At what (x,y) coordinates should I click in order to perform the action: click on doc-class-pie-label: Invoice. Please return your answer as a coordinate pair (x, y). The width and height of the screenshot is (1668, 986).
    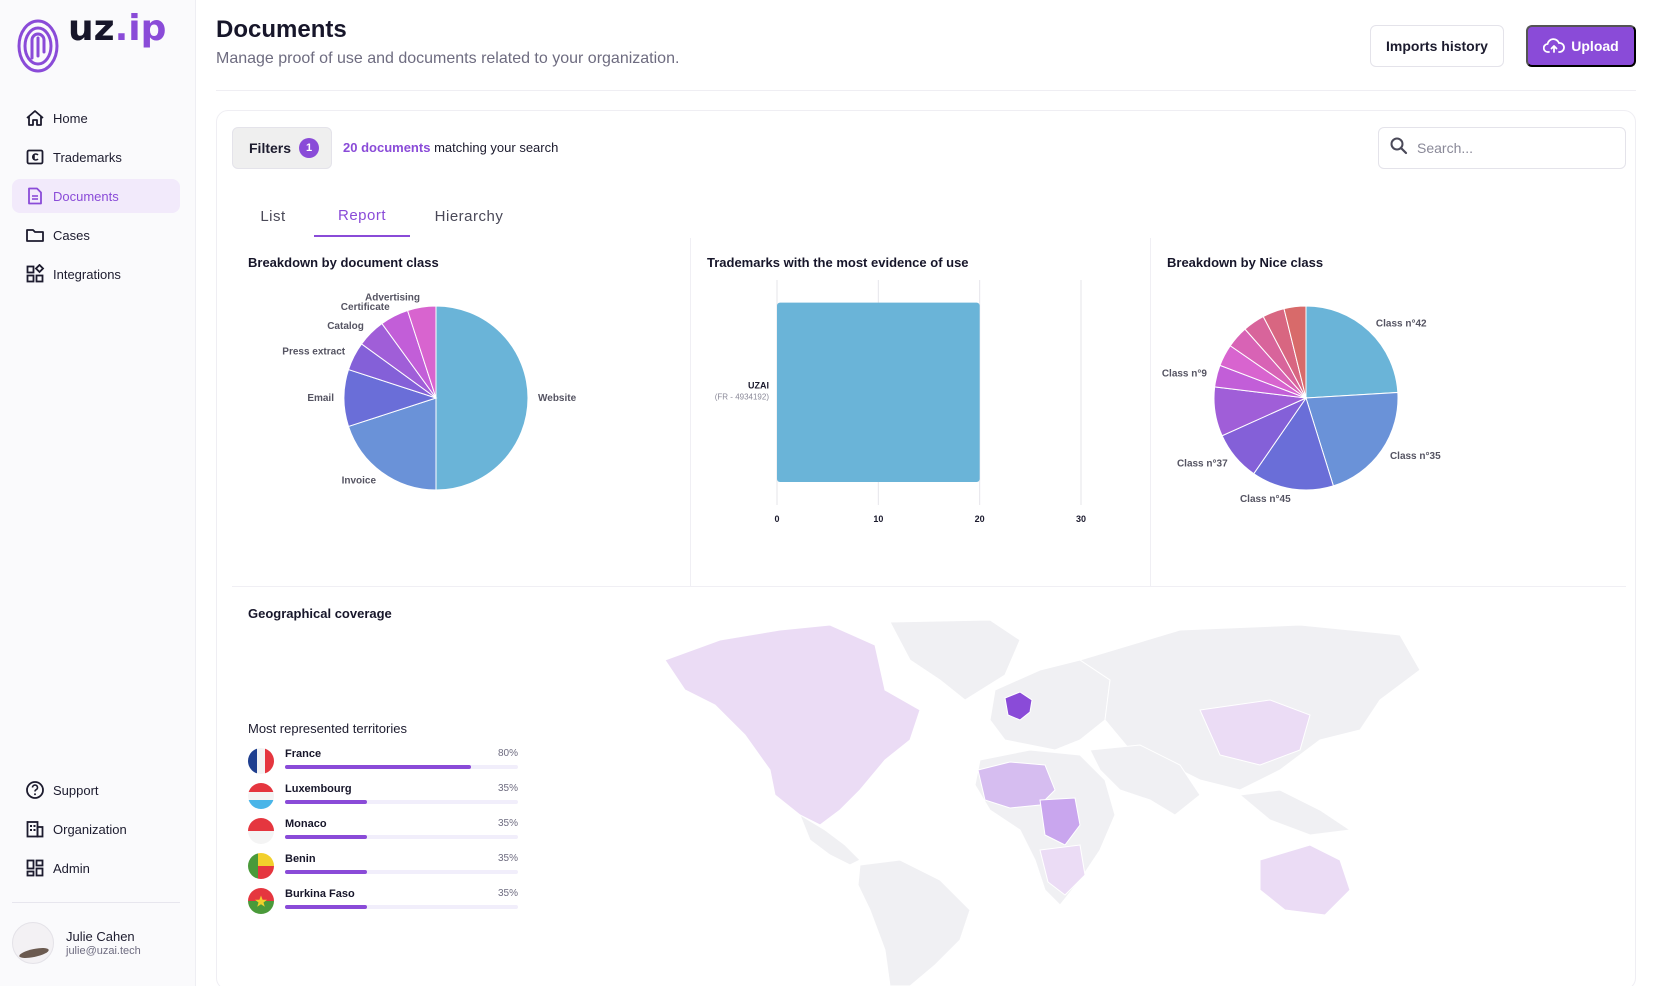
    Looking at the image, I should click on (359, 481).